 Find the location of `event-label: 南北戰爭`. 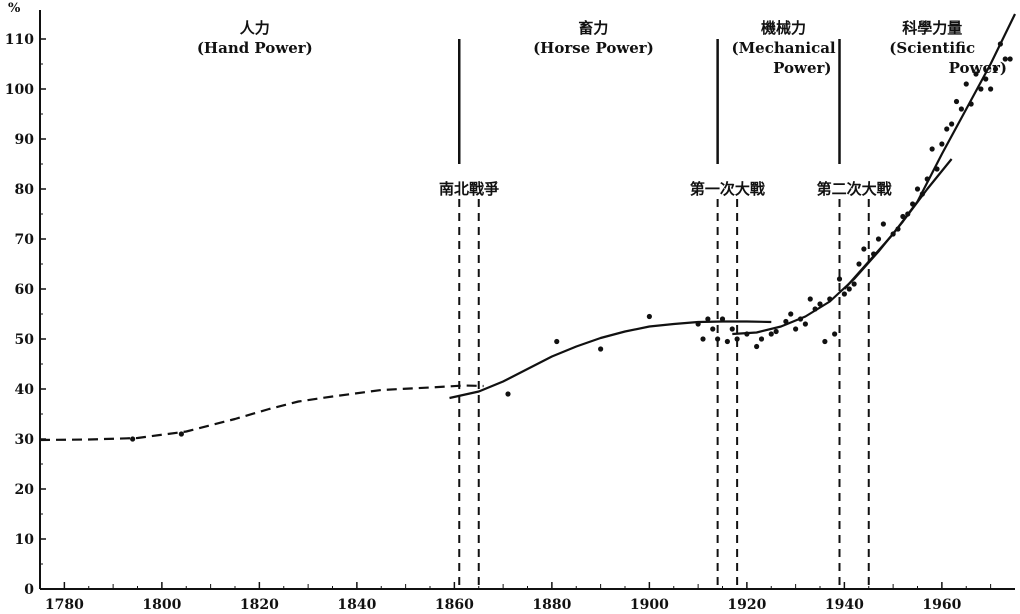

event-label: 南北戰爭 is located at coordinates (469, 189).